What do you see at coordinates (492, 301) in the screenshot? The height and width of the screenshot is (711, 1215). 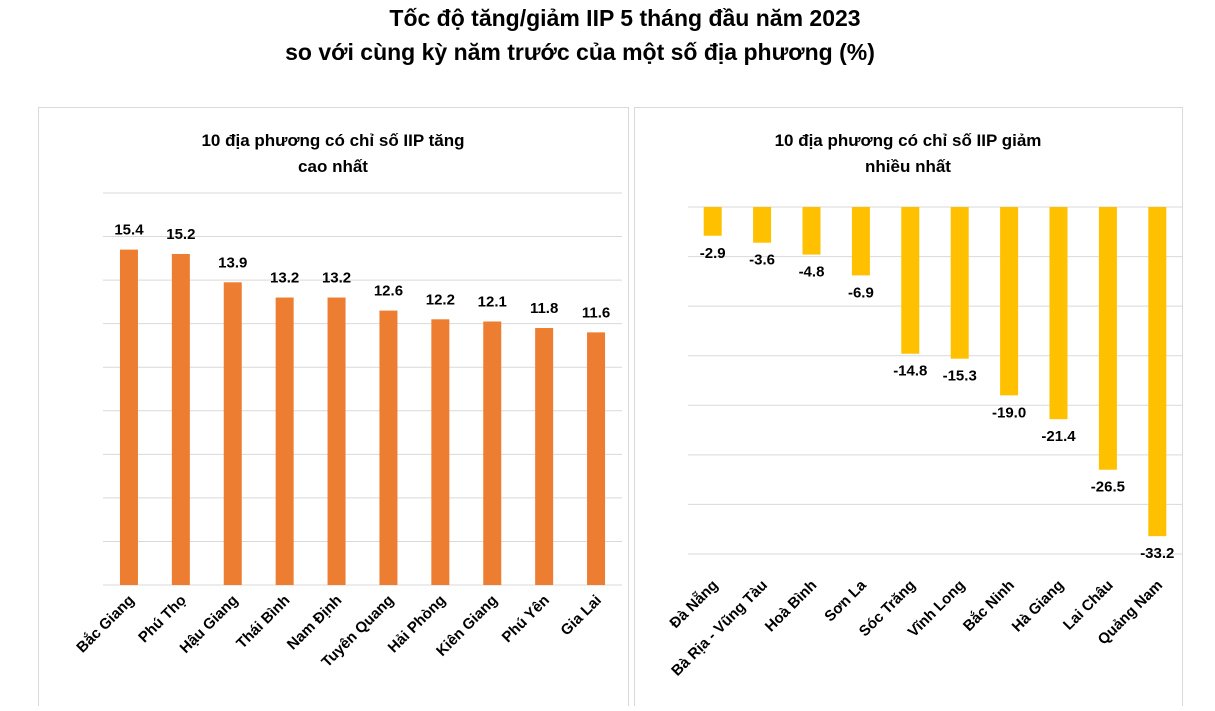 I see `data-label: 12.1` at bounding box center [492, 301].